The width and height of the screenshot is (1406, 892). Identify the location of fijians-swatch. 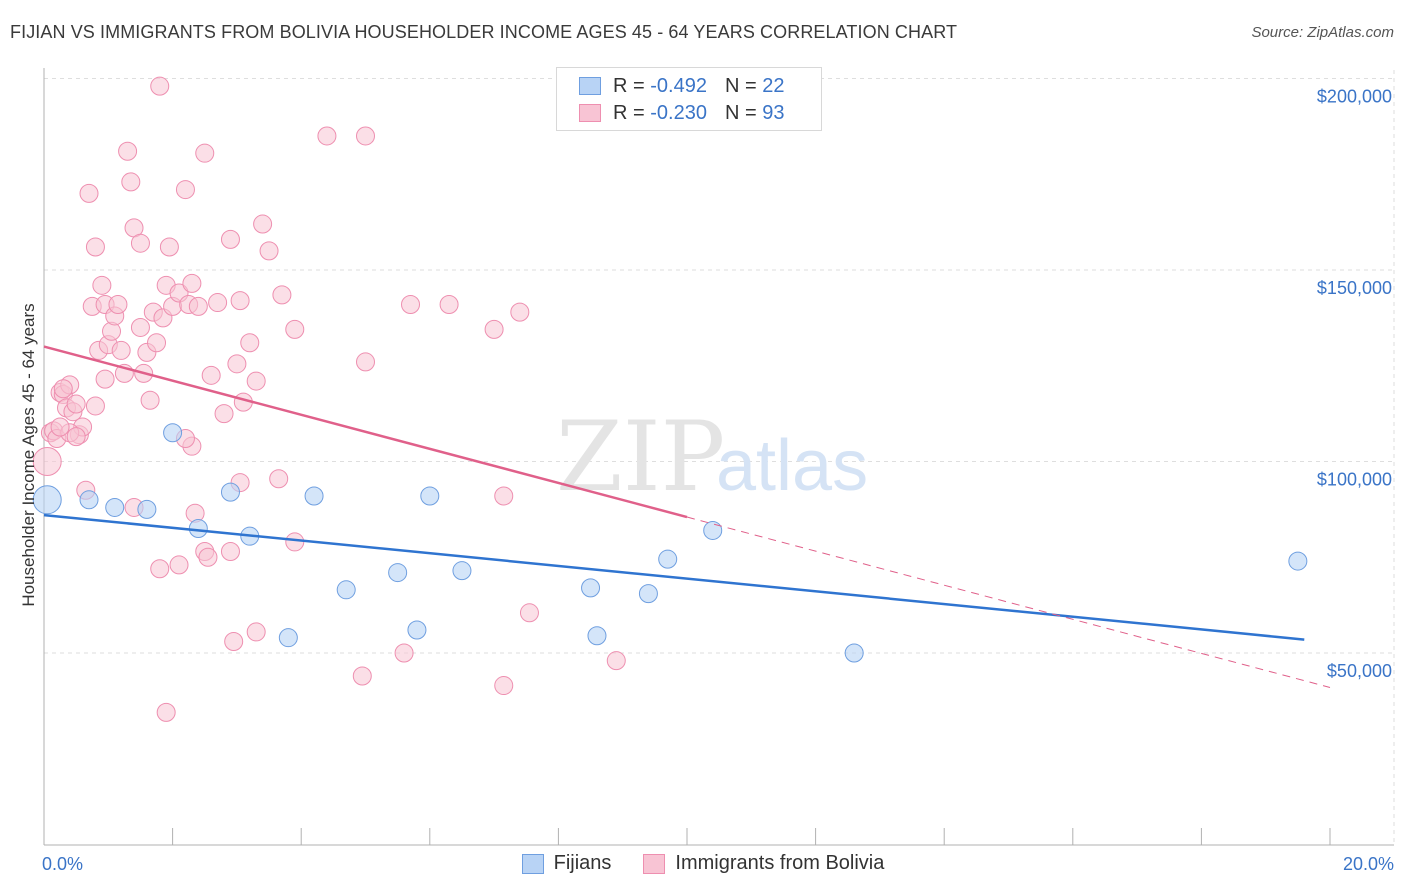
(590, 86).